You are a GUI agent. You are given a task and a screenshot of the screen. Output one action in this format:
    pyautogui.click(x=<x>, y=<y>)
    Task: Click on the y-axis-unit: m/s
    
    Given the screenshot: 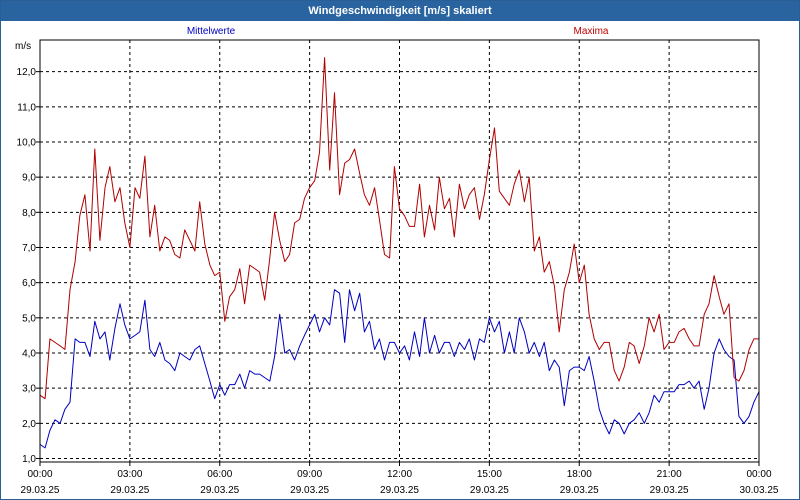 What is the action you would take?
    pyautogui.click(x=23, y=46)
    